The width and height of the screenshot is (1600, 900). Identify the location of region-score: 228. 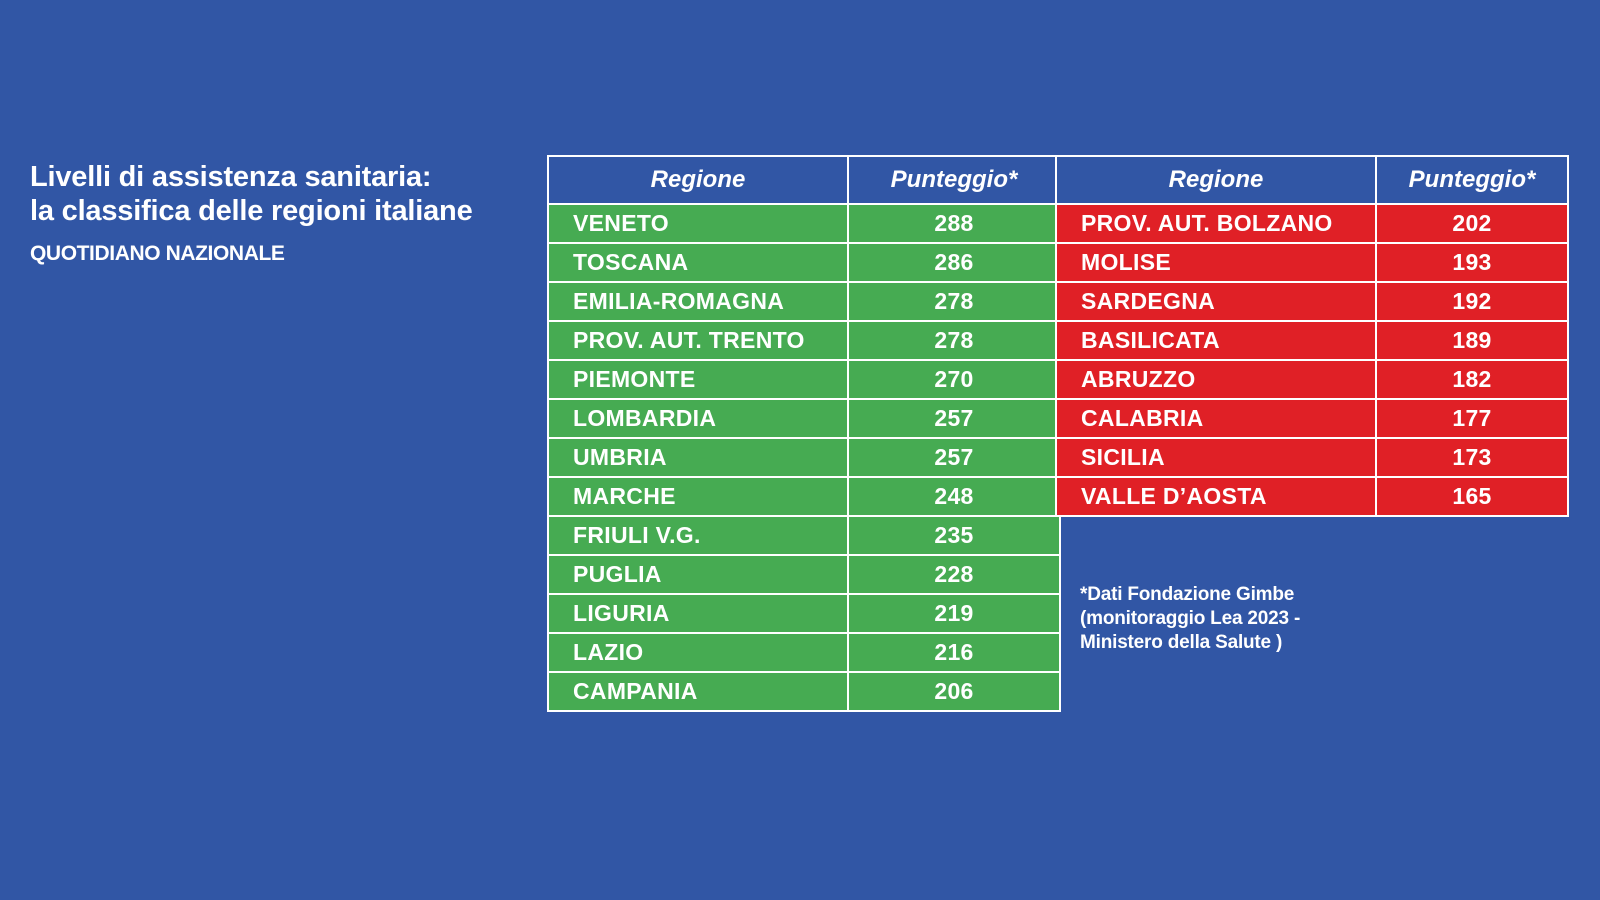
(954, 574).